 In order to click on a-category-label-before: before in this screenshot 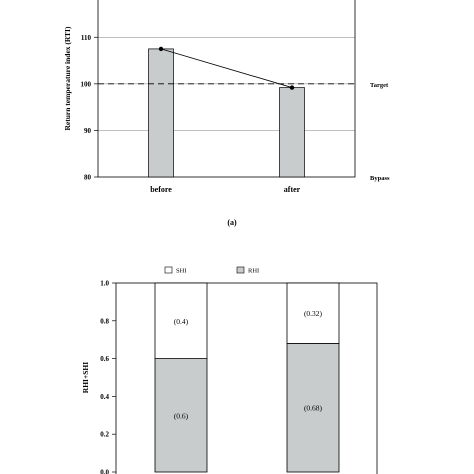, I will do `click(161, 189)`.